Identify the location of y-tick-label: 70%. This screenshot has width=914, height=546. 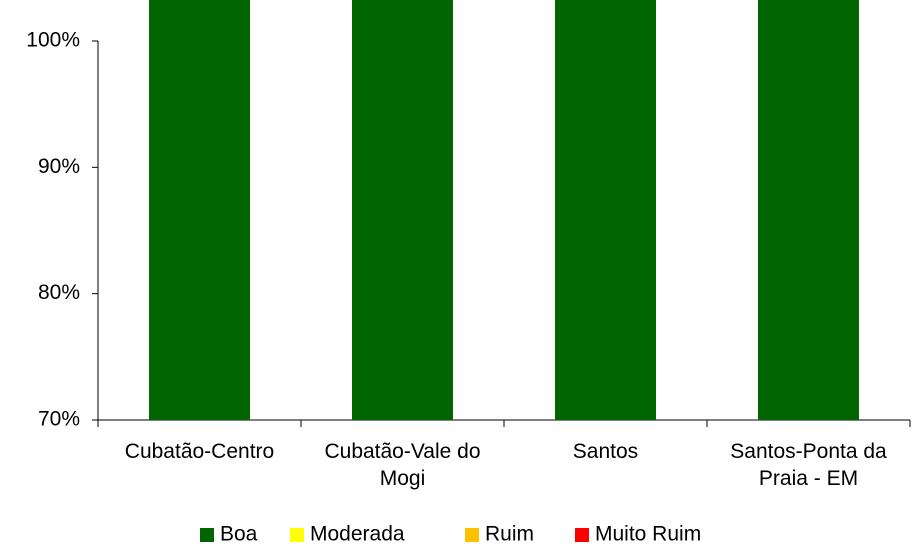
(59, 419).